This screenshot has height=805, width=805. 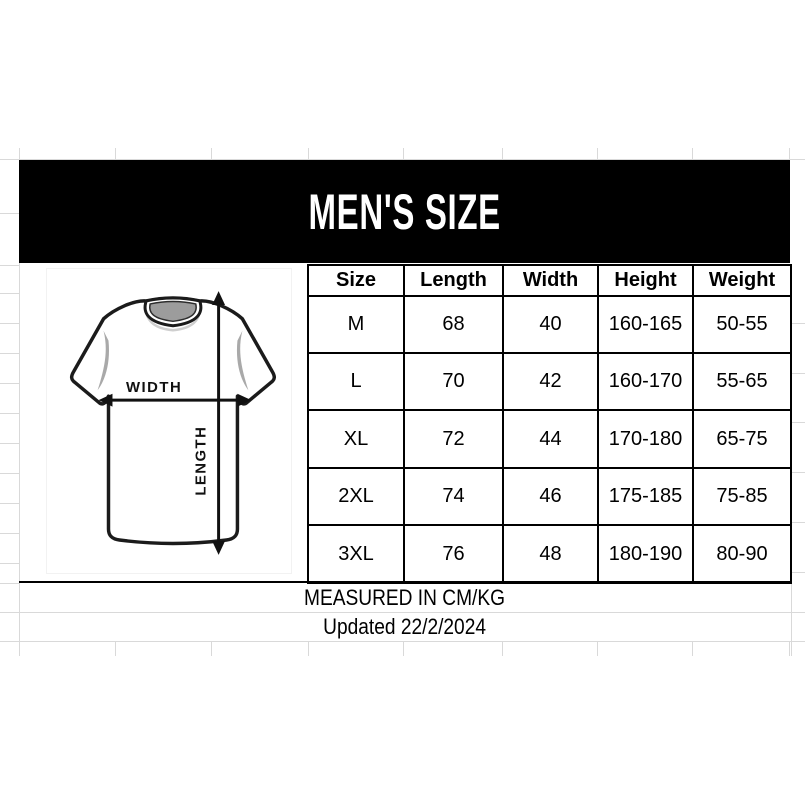 I want to click on length-arrowhead-top, so click(x=219, y=298).